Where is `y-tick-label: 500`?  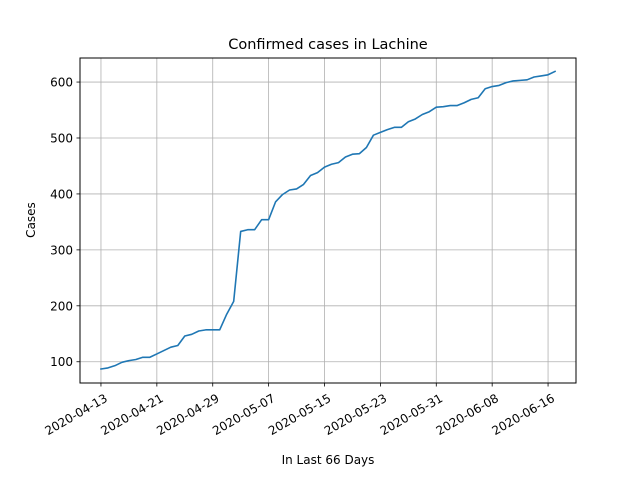
y-tick-label: 500 is located at coordinates (61, 138).